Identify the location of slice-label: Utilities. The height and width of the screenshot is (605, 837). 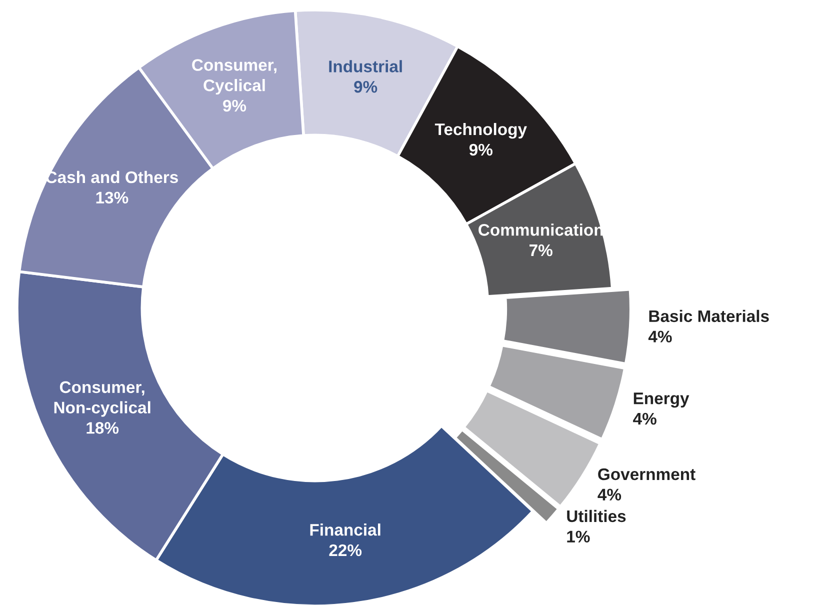
(596, 516).